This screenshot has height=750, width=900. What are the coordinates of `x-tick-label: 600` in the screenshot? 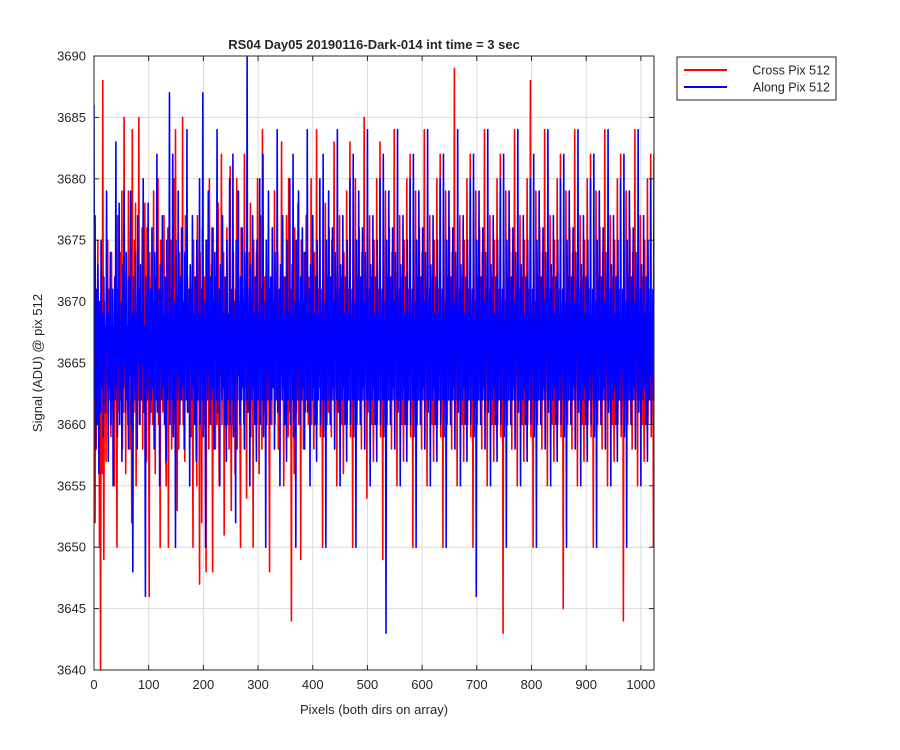 It's located at (422, 684).